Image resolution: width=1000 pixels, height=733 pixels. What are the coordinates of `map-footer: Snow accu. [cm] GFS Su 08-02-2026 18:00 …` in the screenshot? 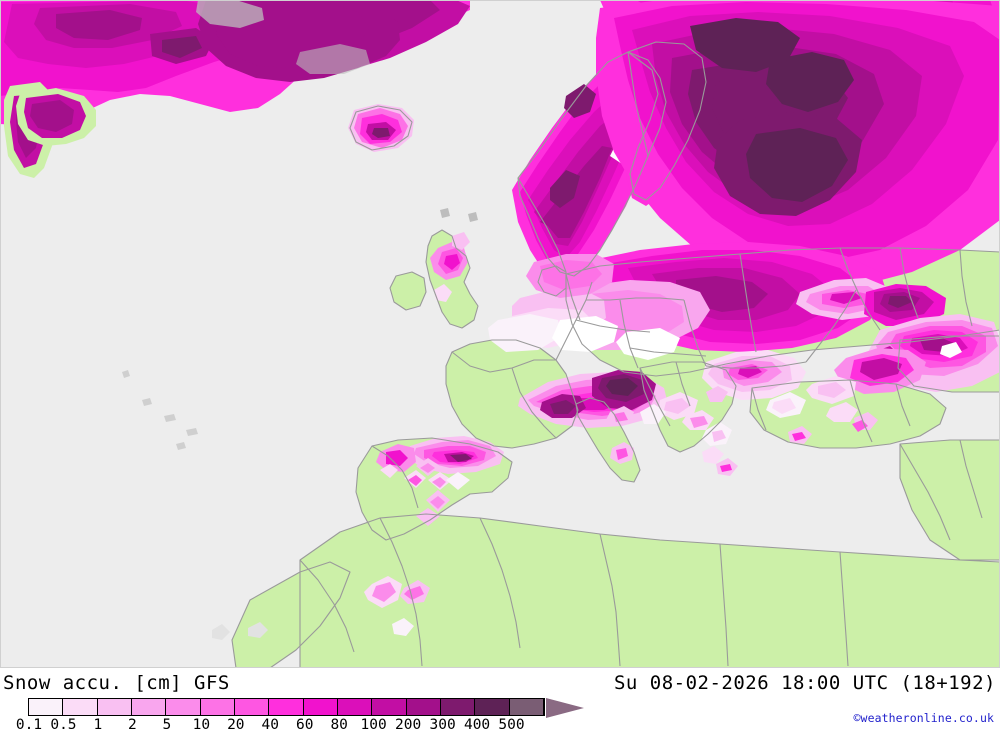 It's located at (500, 700).